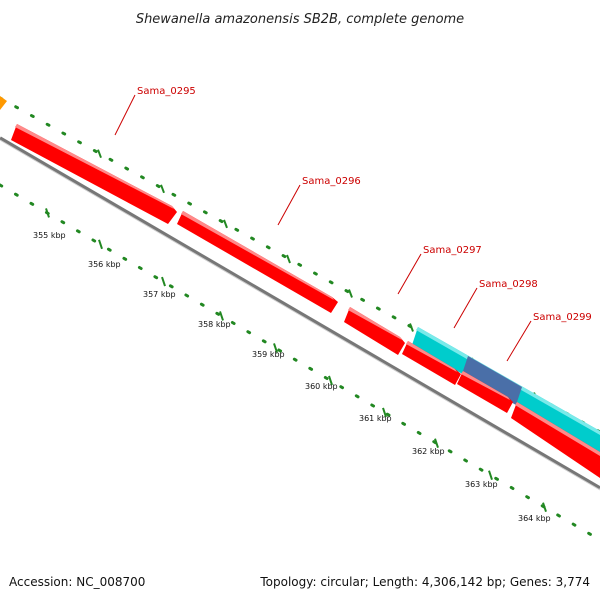  I want to click on ruler-label: 357 kbp, so click(159, 294).